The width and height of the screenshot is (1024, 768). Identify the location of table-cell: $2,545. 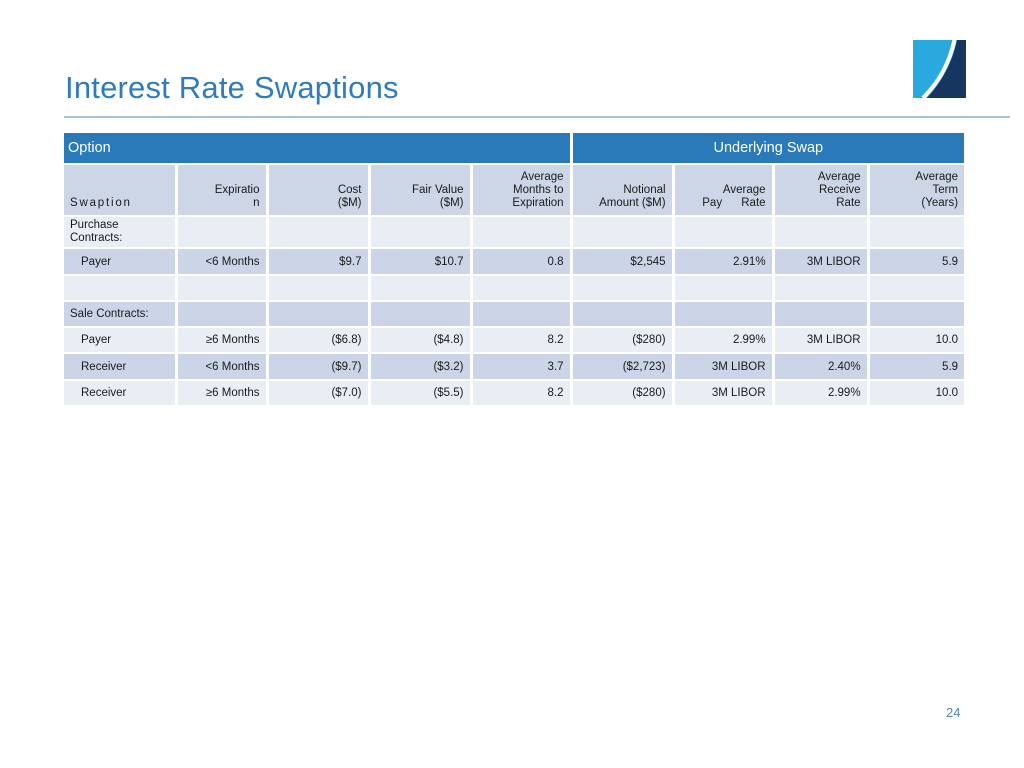
(623, 262).